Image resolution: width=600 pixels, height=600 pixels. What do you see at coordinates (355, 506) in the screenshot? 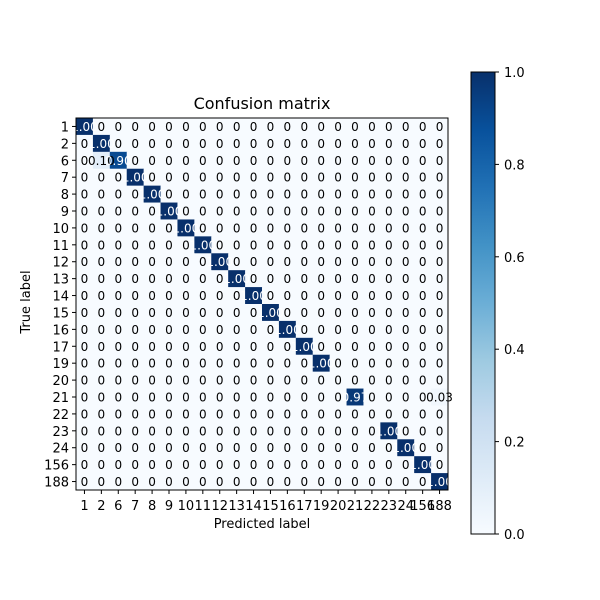
I see `x-tick-label: 21` at bounding box center [355, 506].